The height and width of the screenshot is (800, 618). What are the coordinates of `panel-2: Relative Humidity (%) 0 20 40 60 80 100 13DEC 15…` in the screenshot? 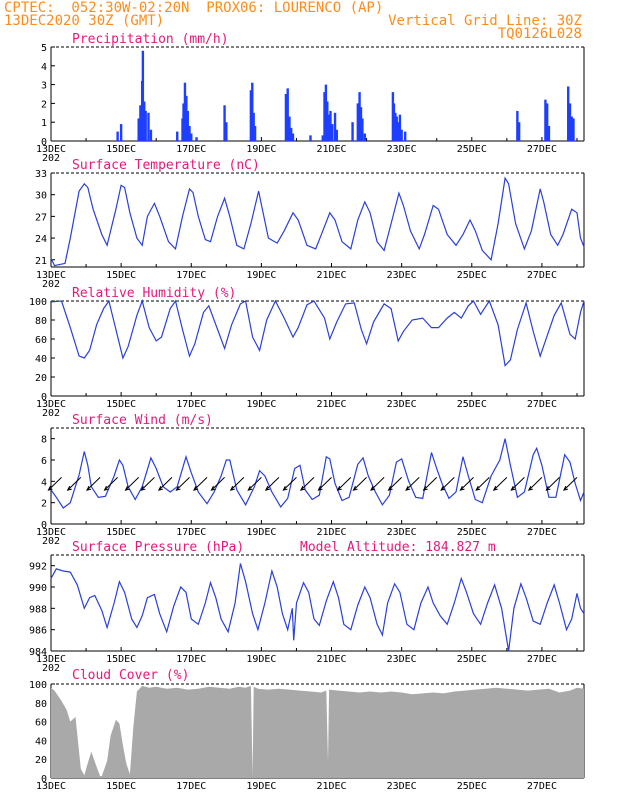 It's located at (307, 352).